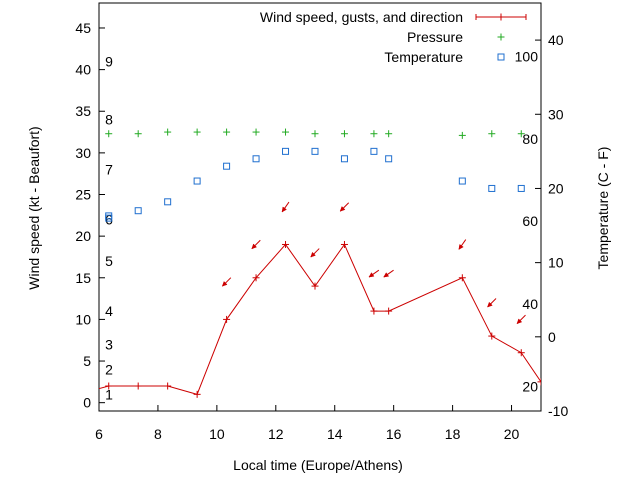  Describe the element at coordinates (435, 37) in the screenshot. I see `legend-label: Pressure` at that location.